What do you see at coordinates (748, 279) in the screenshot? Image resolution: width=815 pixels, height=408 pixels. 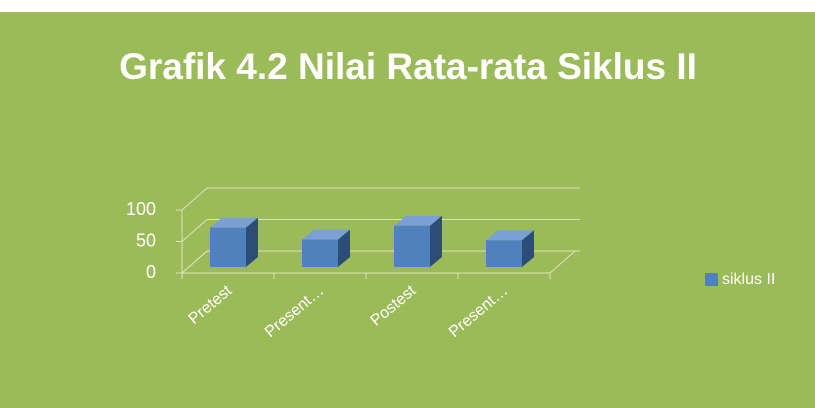 I see `legend-label: siklus II` at bounding box center [748, 279].